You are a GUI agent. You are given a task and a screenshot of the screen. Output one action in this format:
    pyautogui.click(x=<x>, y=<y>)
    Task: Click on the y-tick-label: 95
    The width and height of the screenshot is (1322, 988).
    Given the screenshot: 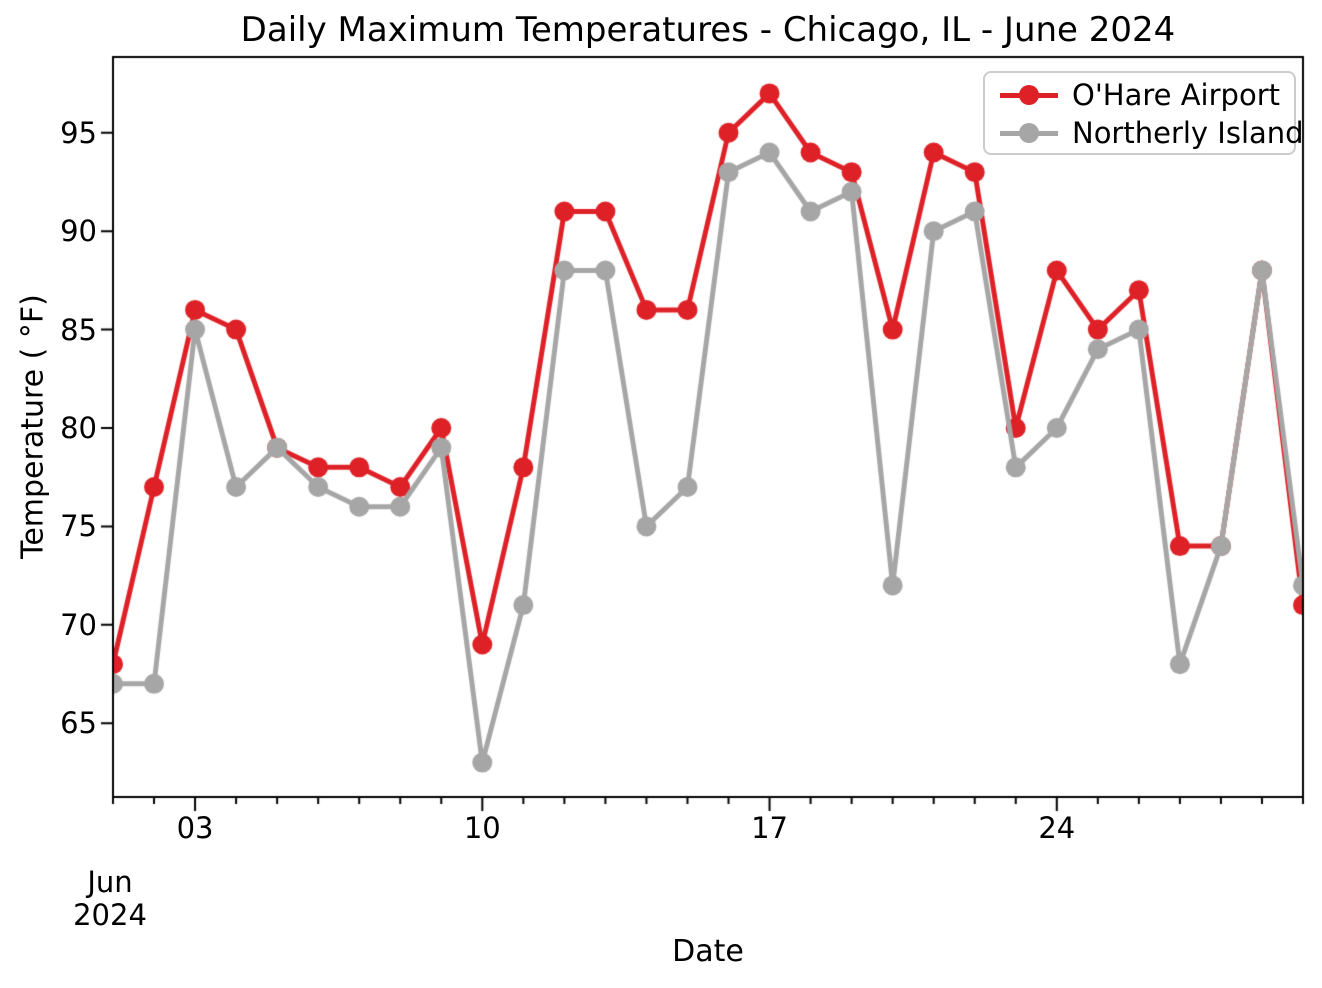 What is the action you would take?
    pyautogui.click(x=78, y=132)
    